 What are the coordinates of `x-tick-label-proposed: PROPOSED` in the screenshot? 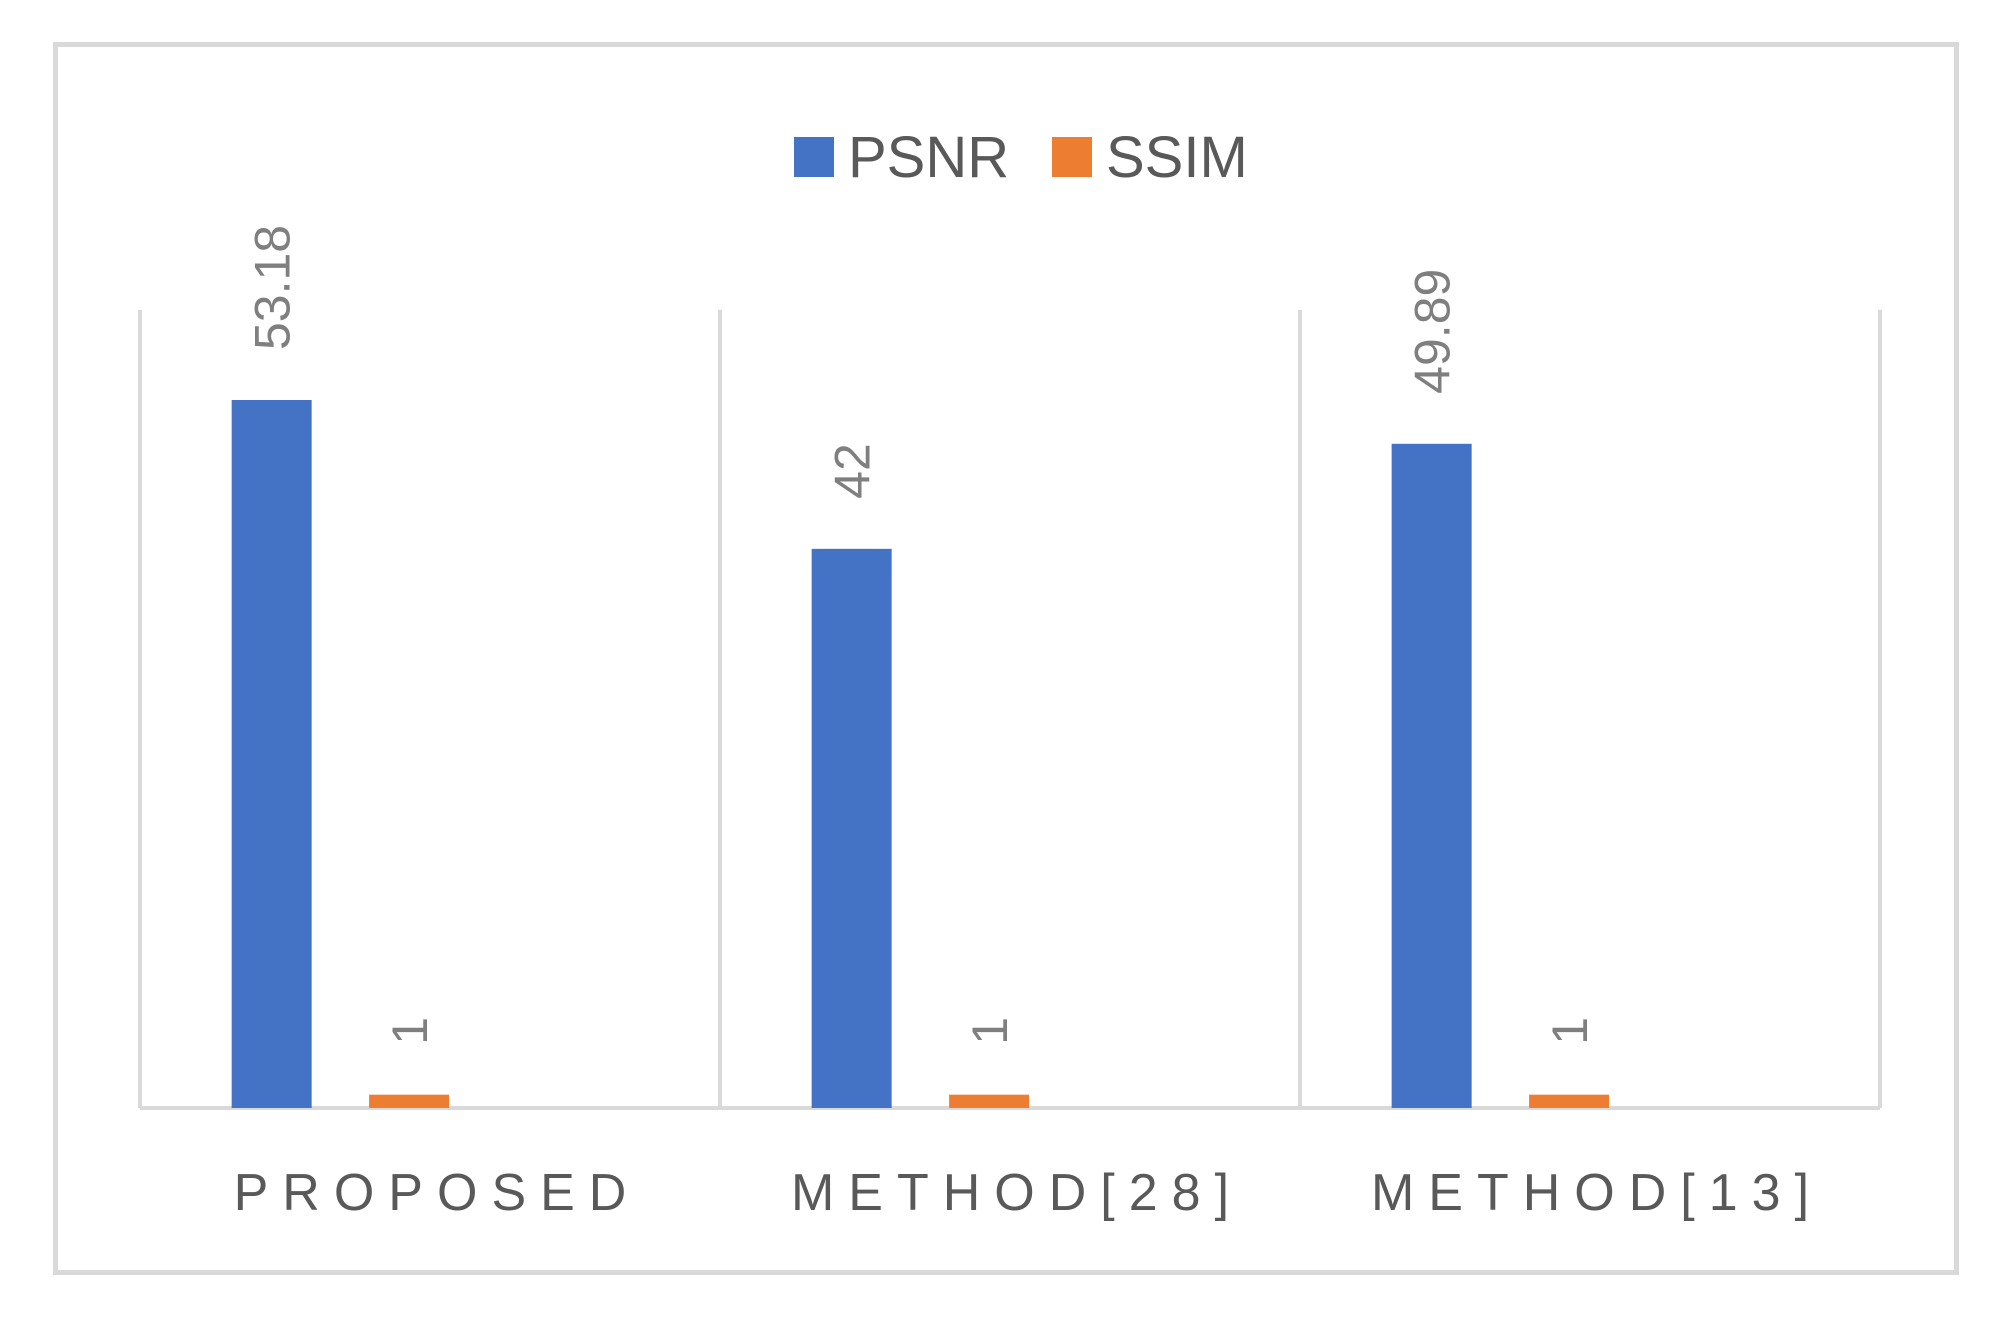 It's located at (437, 1193).